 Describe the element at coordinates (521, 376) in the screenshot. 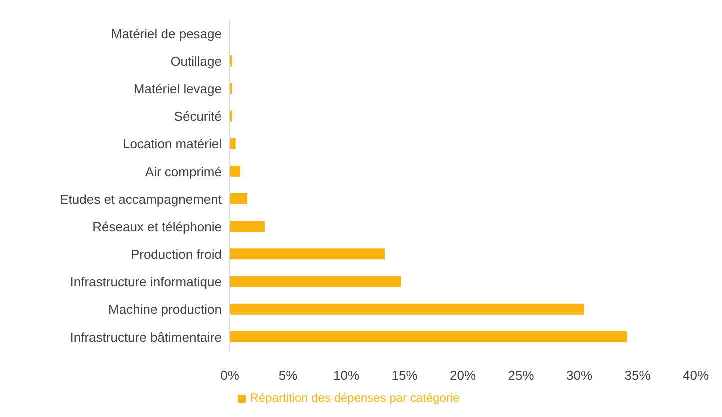

I see `x-tick-label: 25%` at that location.